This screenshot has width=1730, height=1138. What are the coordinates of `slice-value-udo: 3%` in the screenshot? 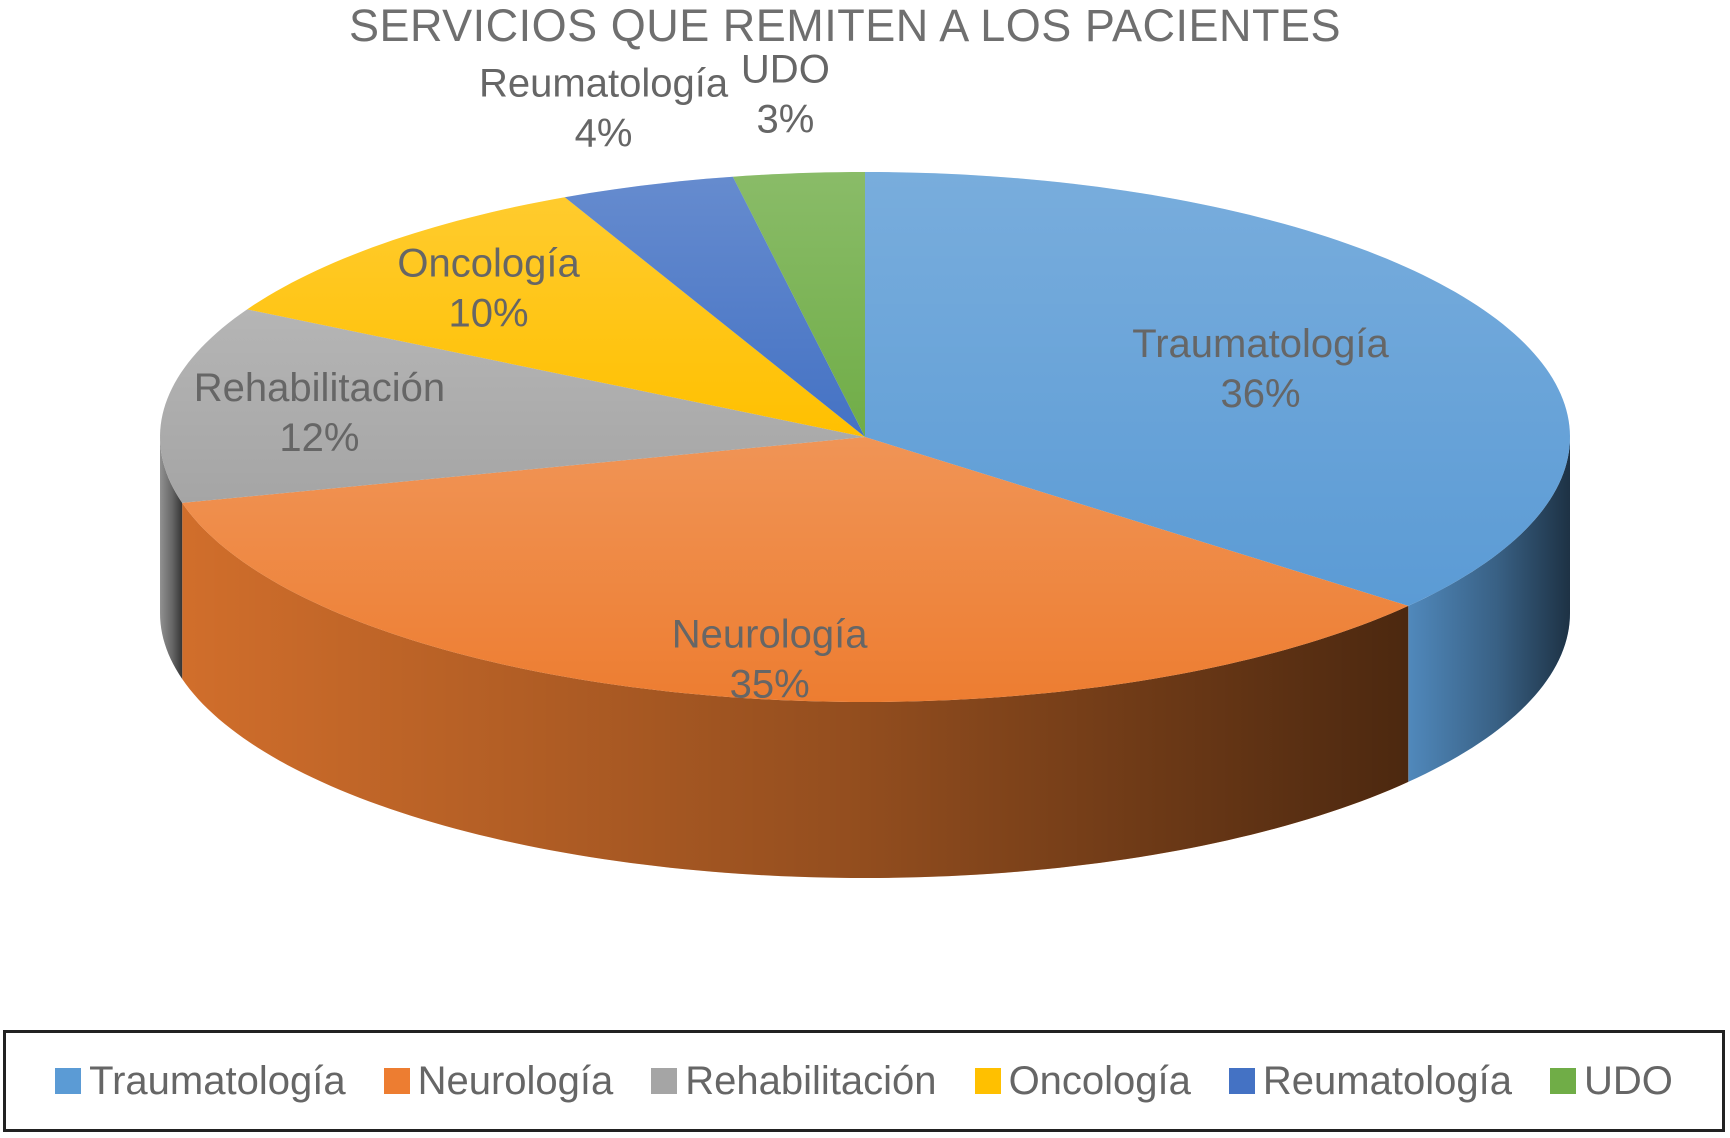 It's located at (785, 119).